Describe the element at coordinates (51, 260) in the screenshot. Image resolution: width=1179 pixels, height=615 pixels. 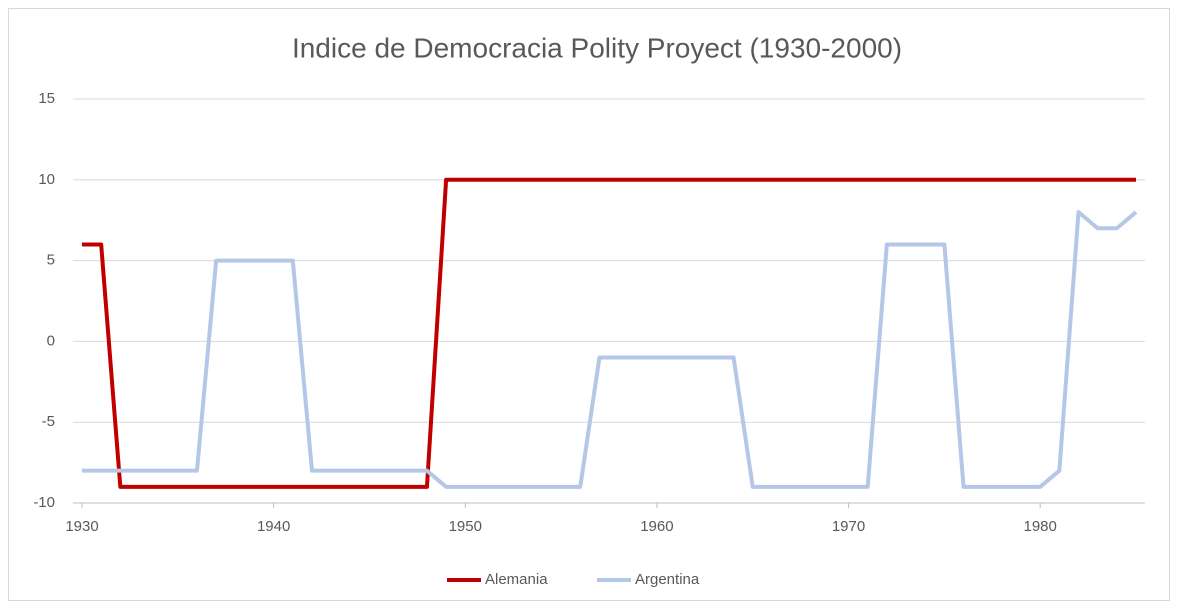
I see `y-tick-label: 5` at that location.